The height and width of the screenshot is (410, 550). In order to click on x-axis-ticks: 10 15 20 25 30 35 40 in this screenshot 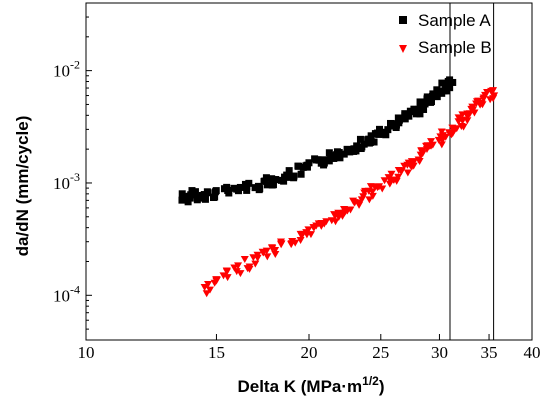, I will do `click(309, 348)`.